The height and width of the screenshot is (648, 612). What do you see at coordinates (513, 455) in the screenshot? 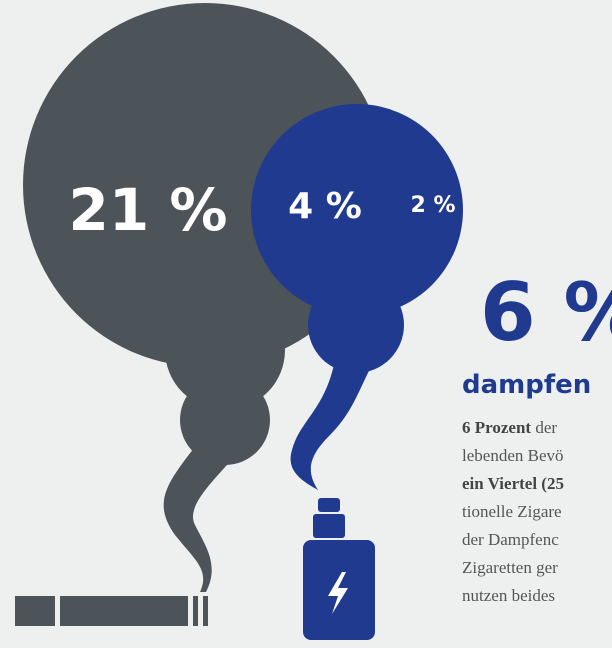
I see `text: lebenden Bevö` at bounding box center [513, 455].